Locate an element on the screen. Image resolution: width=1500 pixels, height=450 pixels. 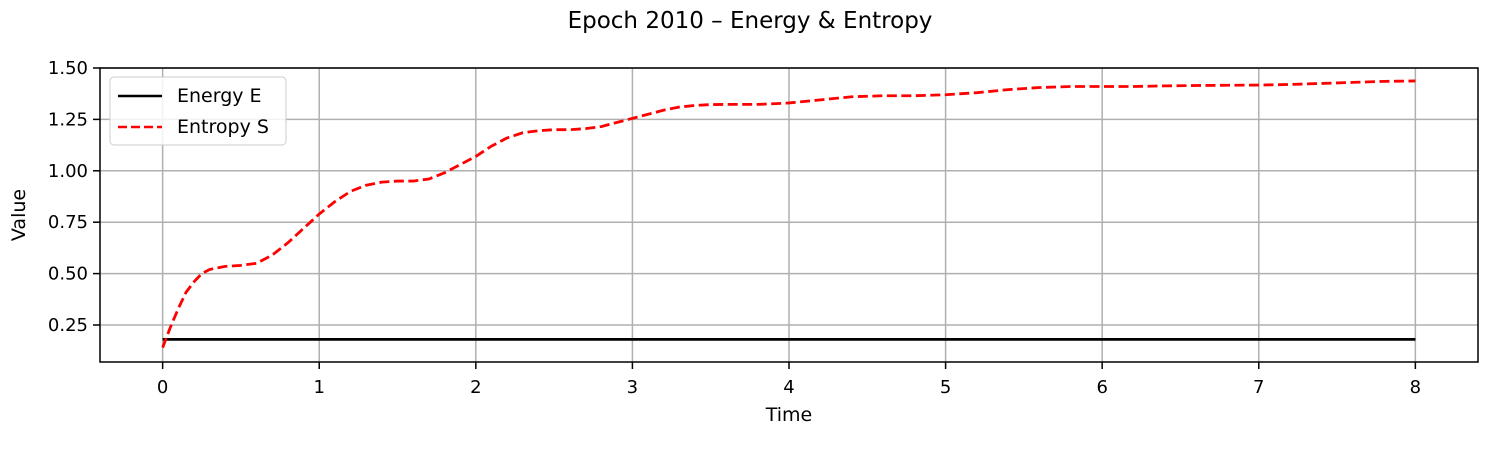
x-tick-label: 5 is located at coordinates (945, 387).